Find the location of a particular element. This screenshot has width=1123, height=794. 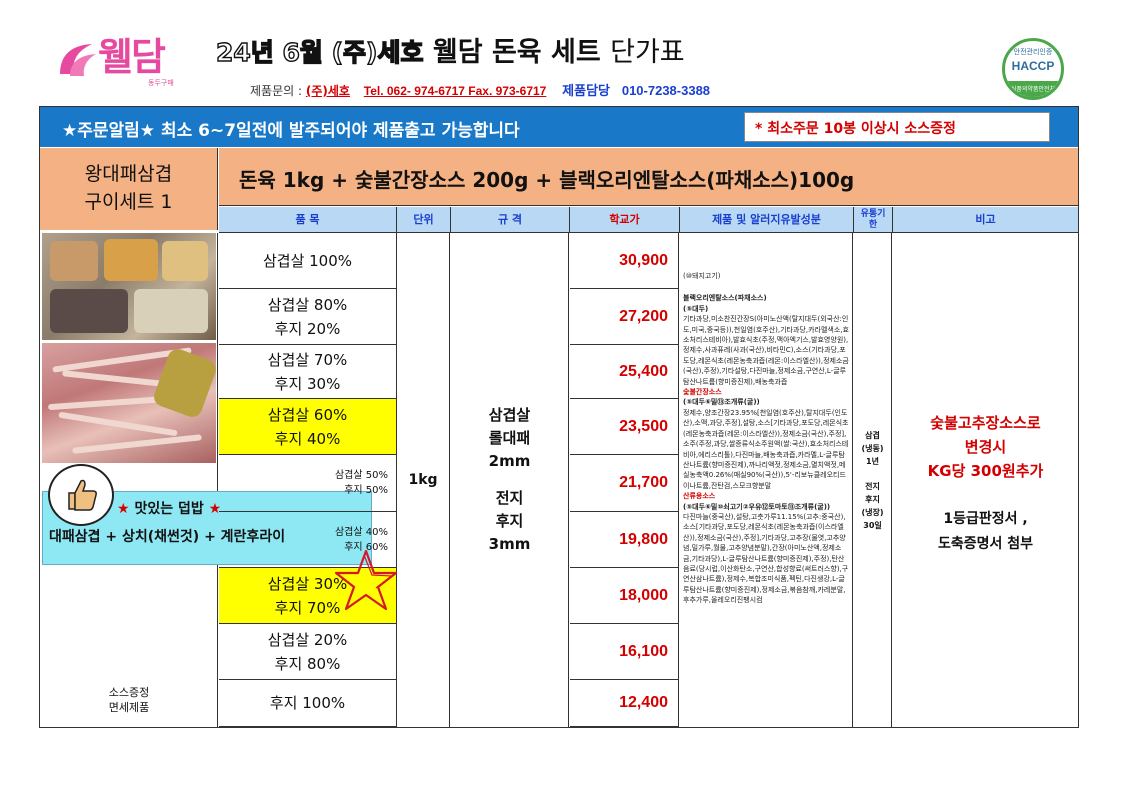

page-title: 24년 6월 (주)세호 웰담 돈육 세트 단가표 is located at coordinates (450, 49).